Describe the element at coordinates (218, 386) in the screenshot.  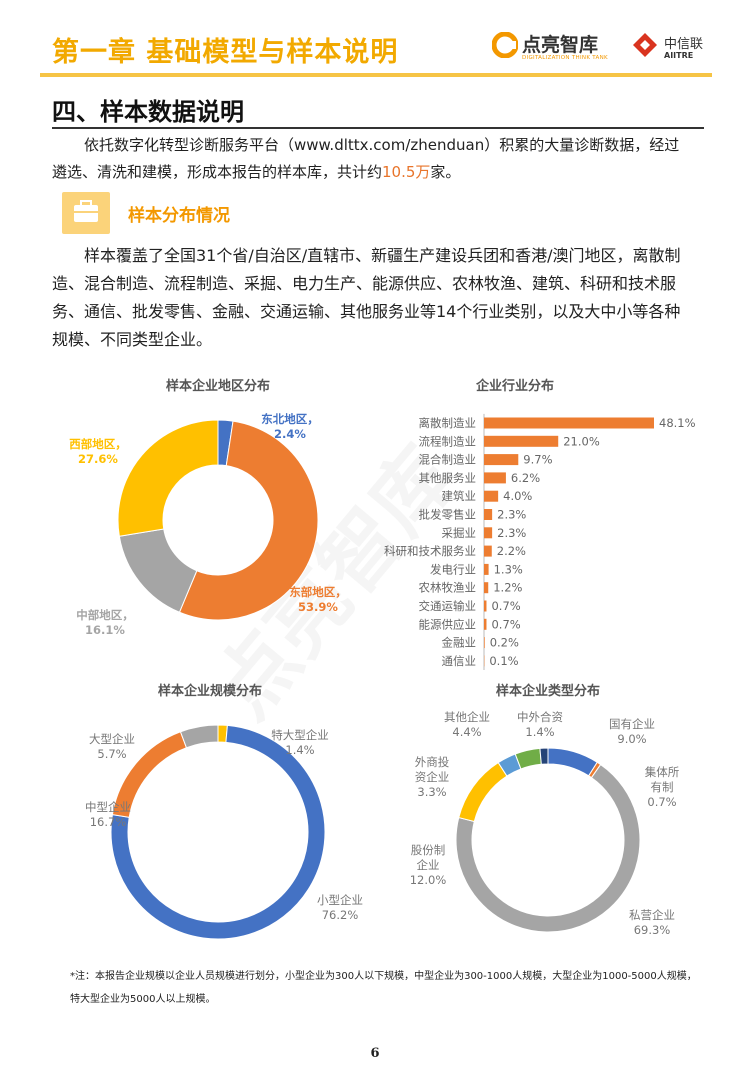
I see `chart-title: 样本企业地区分布` at that location.